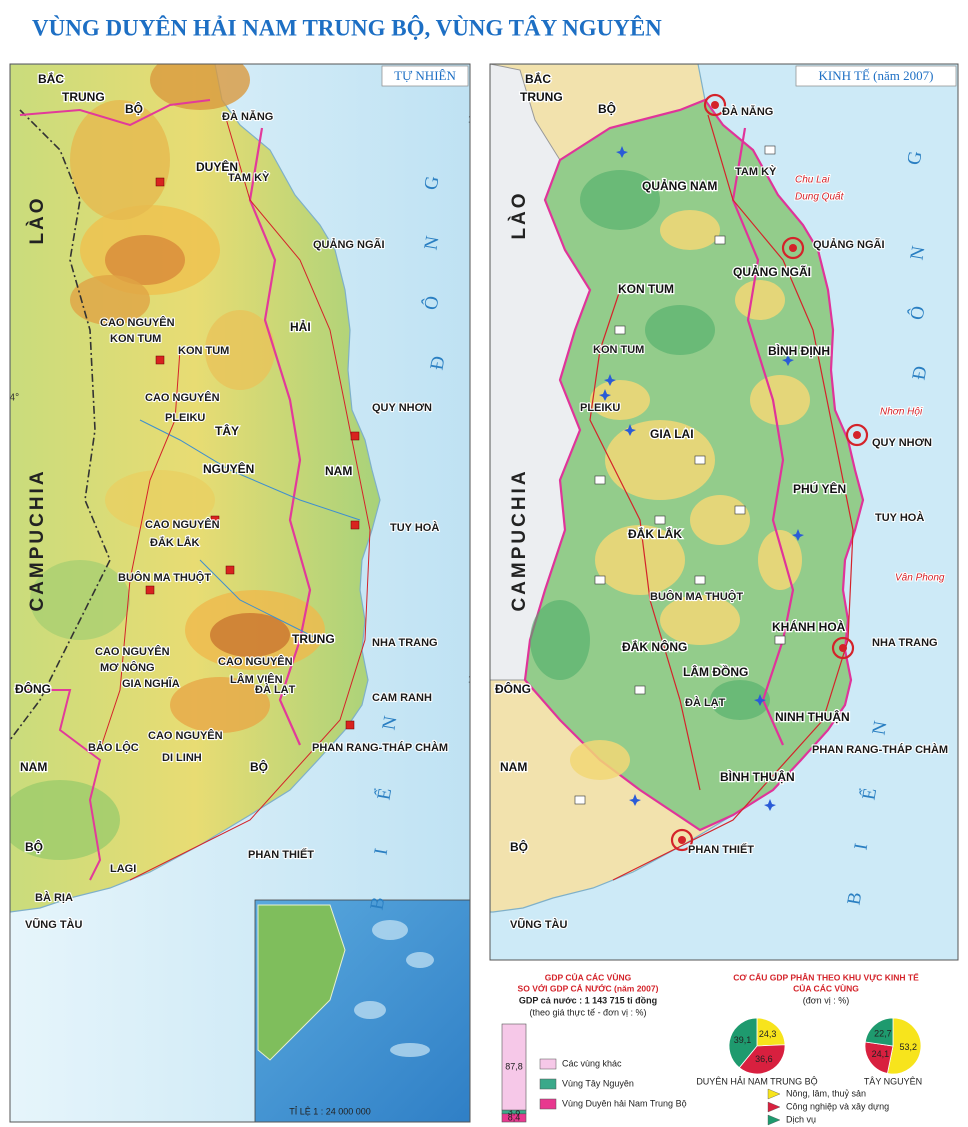 The image size is (968, 1127). I want to click on inset-islands, so click(370, 1010).